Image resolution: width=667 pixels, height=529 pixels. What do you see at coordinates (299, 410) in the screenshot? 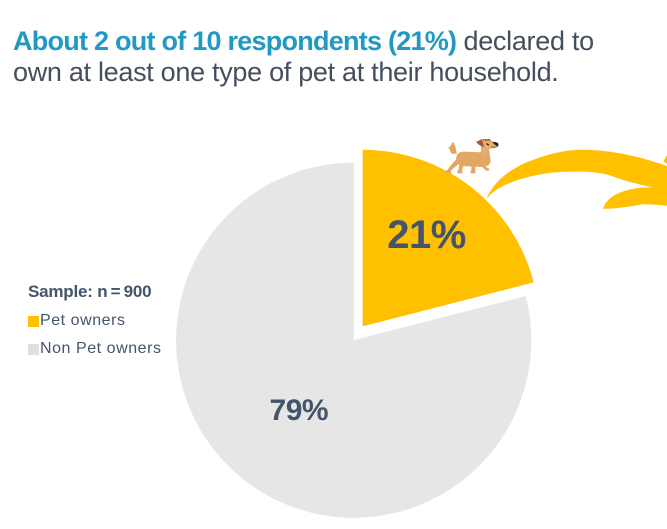
I see `svg-text: 79%` at bounding box center [299, 410].